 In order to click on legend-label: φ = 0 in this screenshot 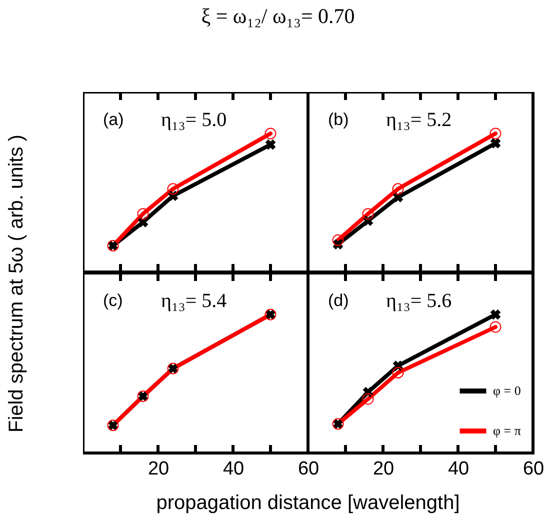, I will do `click(507, 390)`.